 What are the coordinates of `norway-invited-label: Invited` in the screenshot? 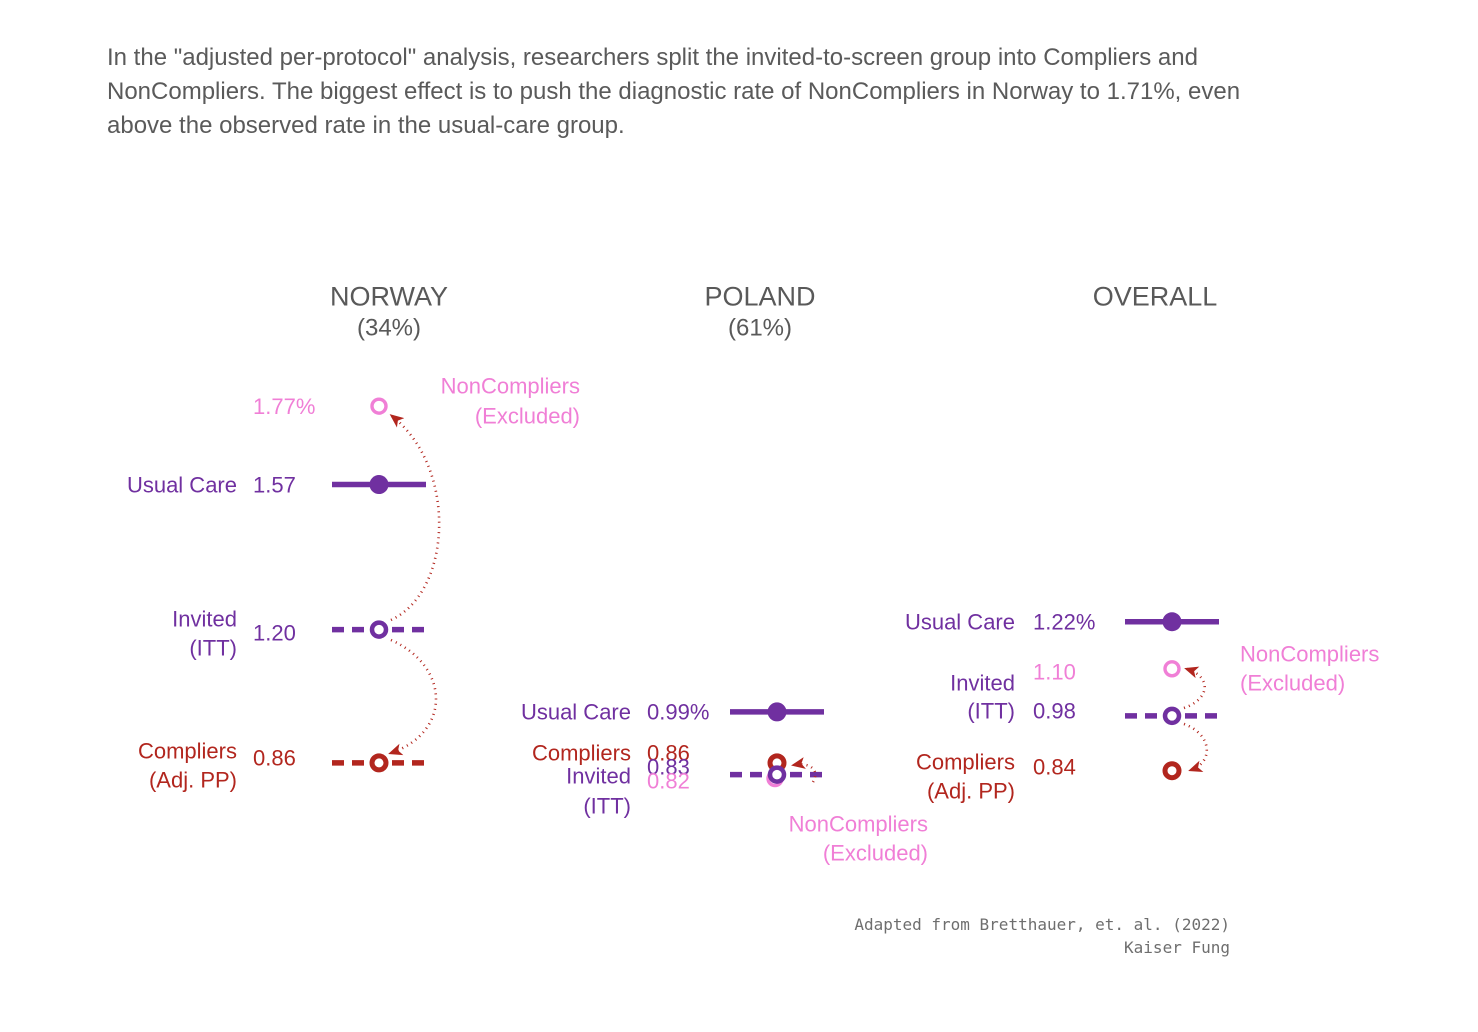 It's located at (204, 619).